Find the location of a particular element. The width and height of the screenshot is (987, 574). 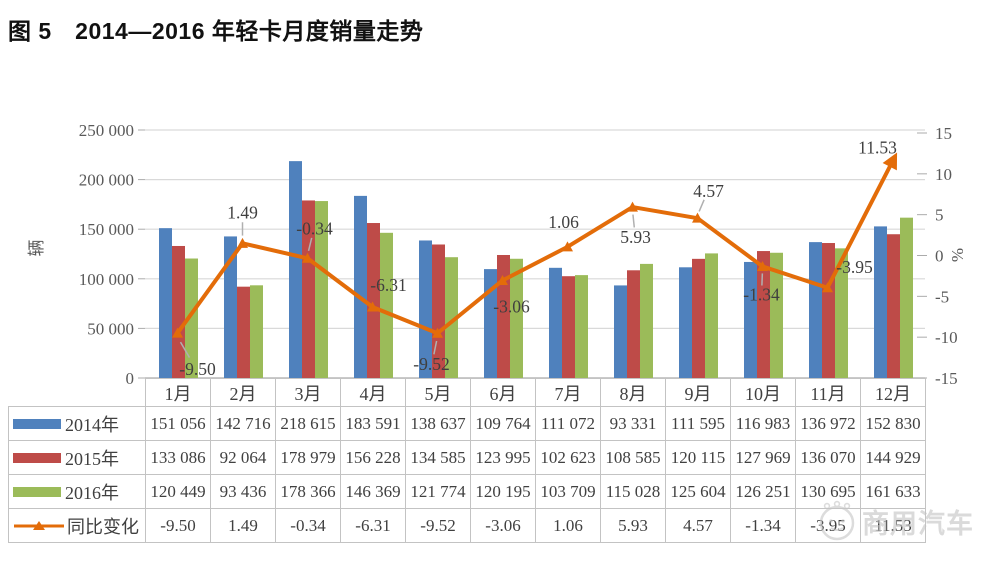

month-header-cell: 11月 is located at coordinates (828, 392).